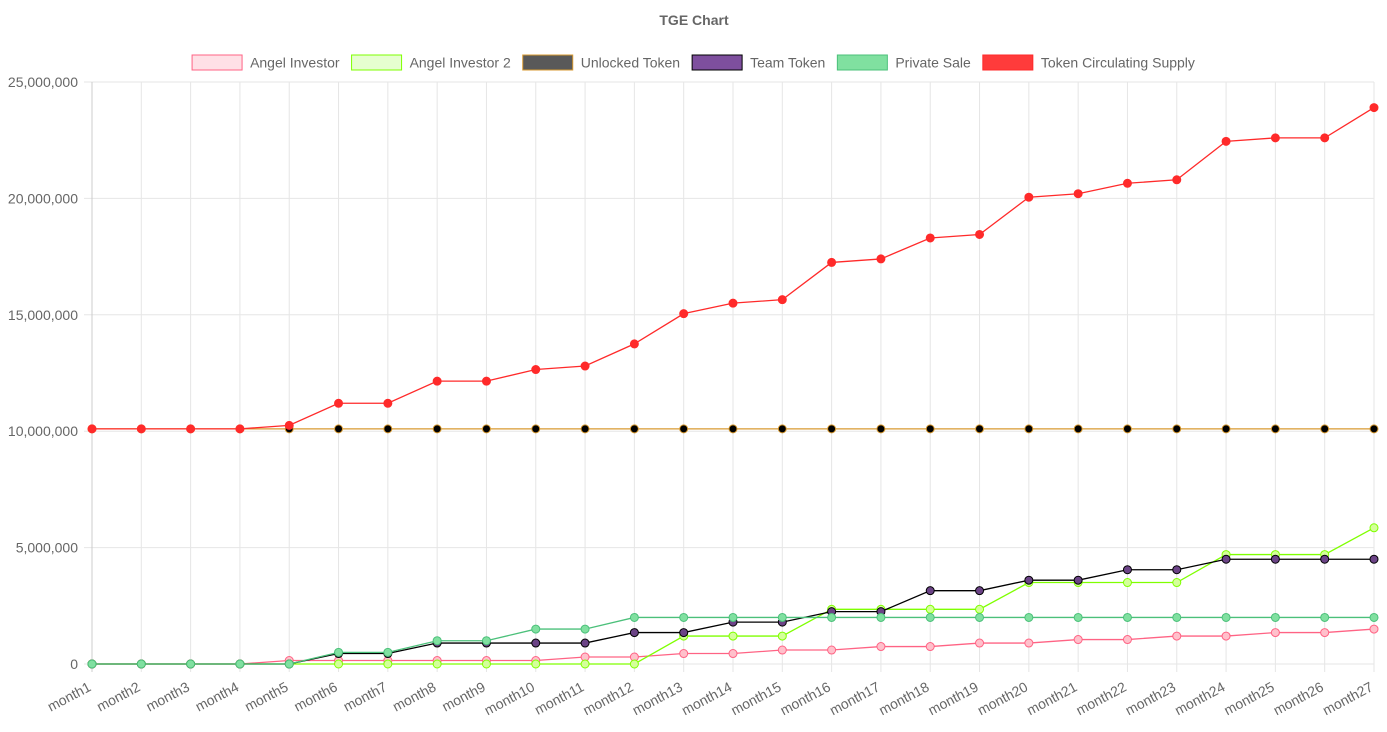  Describe the element at coordinates (1088, 62) in the screenshot. I see `legend-item: Token Circulating Supply` at that location.